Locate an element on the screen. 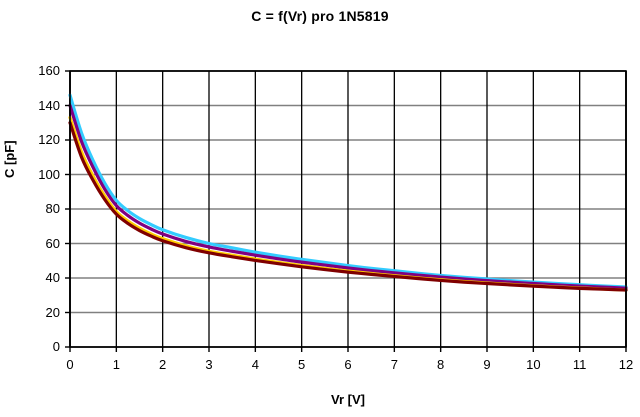 The height and width of the screenshot is (417, 640). x-axis-title: Vr [V] is located at coordinates (348, 399).